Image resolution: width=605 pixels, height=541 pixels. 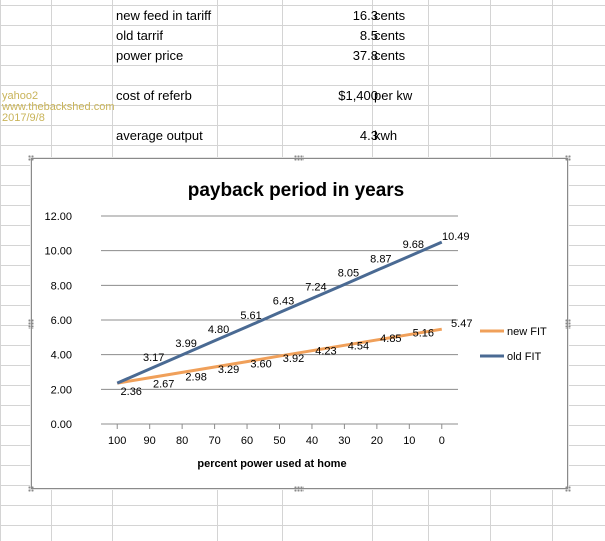 I want to click on series-line-old-fit, so click(x=279, y=312).